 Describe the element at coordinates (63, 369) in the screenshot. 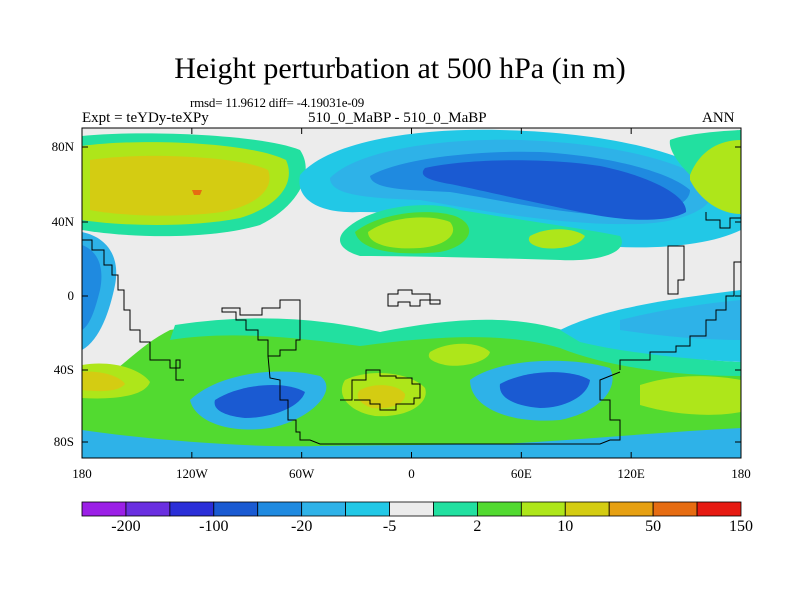

I see `y-tick-label: 40S` at that location.